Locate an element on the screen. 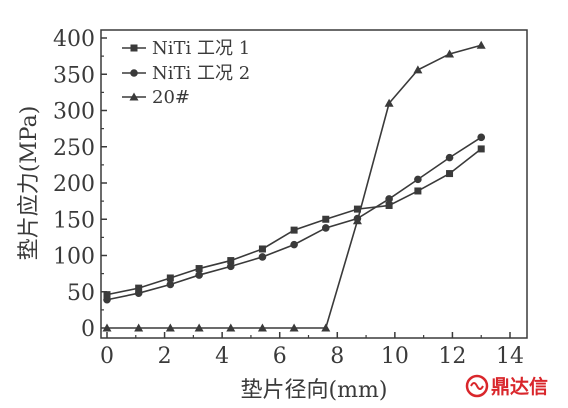 This screenshot has height=408, width=568. legend-item: 20# is located at coordinates (156, 97).